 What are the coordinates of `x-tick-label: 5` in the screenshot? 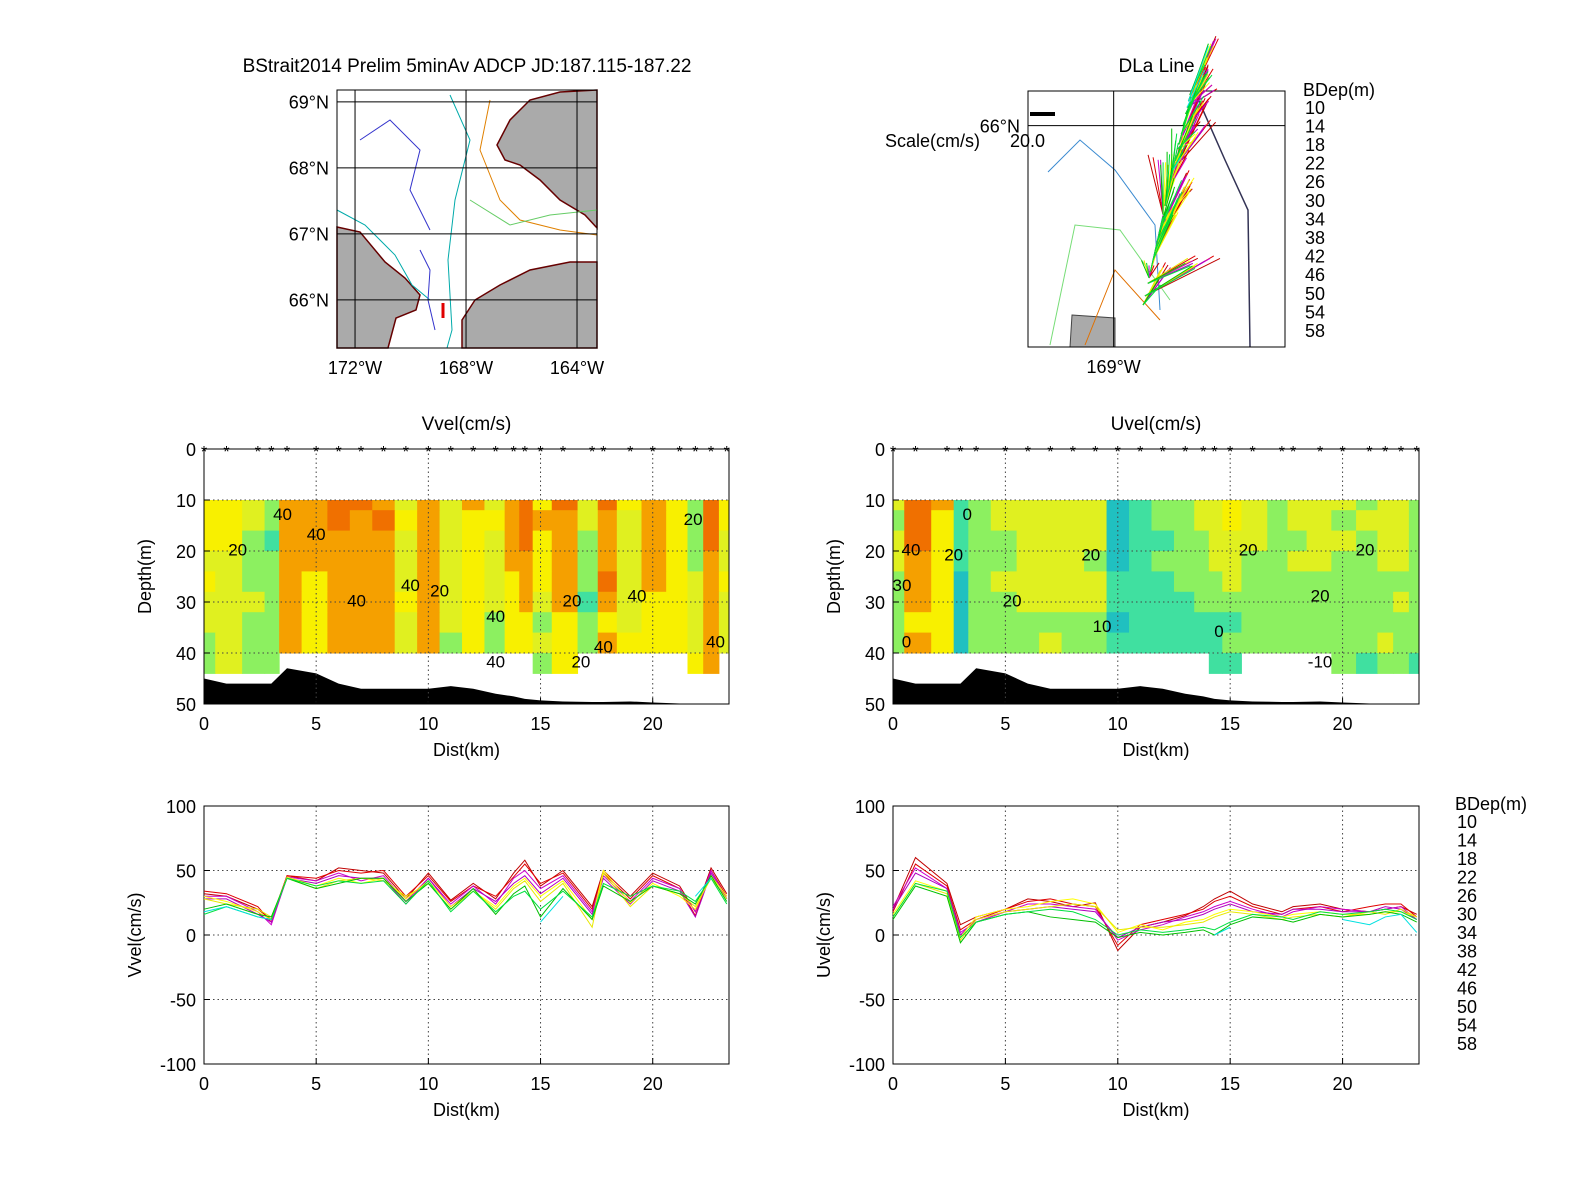 It's located at (316, 724).